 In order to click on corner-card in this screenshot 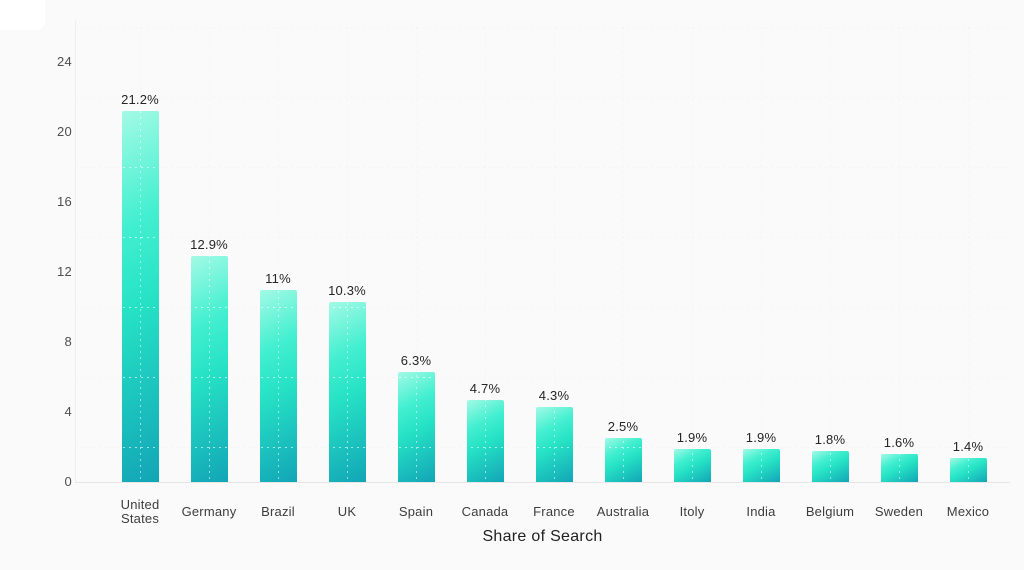, I will do `click(22, 15)`.